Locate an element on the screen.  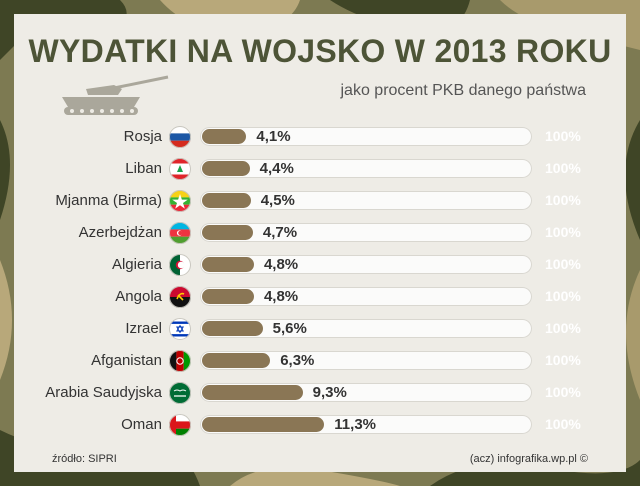
afghanistan-flag-icon is located at coordinates (180, 361).